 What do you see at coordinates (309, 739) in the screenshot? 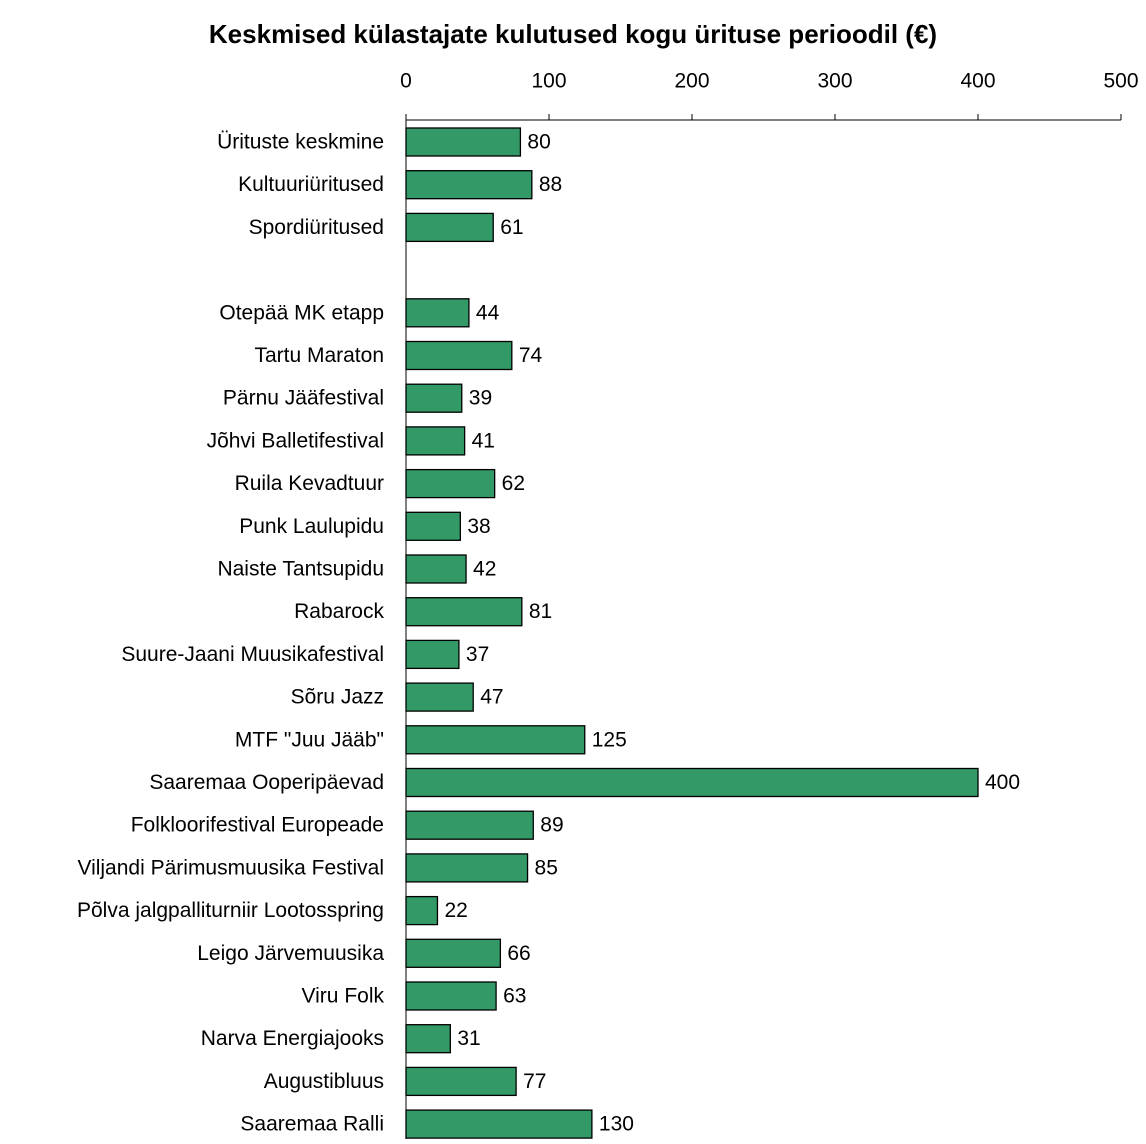
I see `y-tick-label: MTF "Juu Jääb"` at bounding box center [309, 739].